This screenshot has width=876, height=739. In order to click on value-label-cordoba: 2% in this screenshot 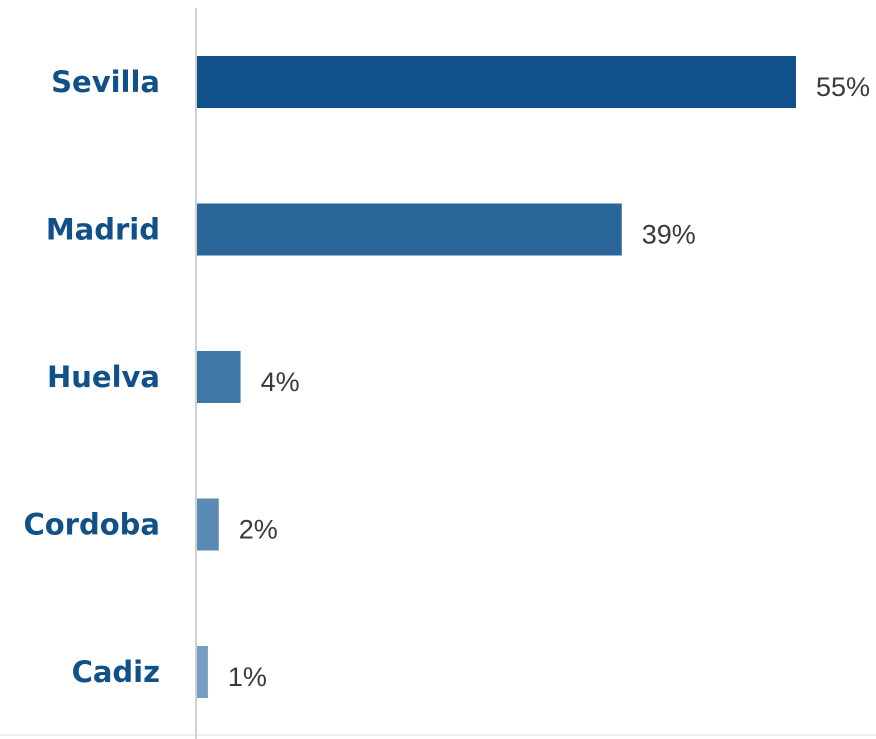, I will do `click(258, 530)`.